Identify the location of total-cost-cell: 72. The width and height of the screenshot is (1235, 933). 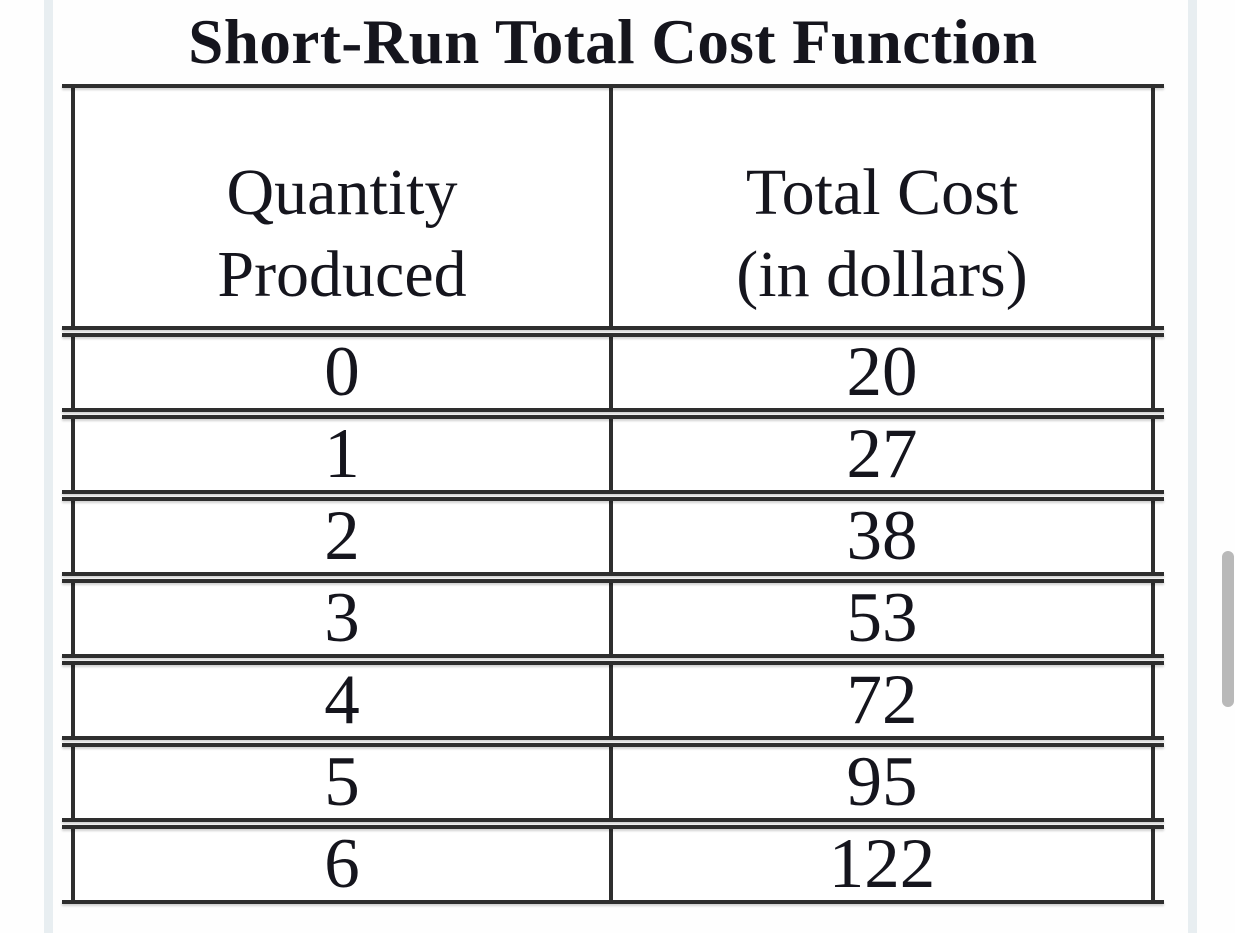
(882, 700).